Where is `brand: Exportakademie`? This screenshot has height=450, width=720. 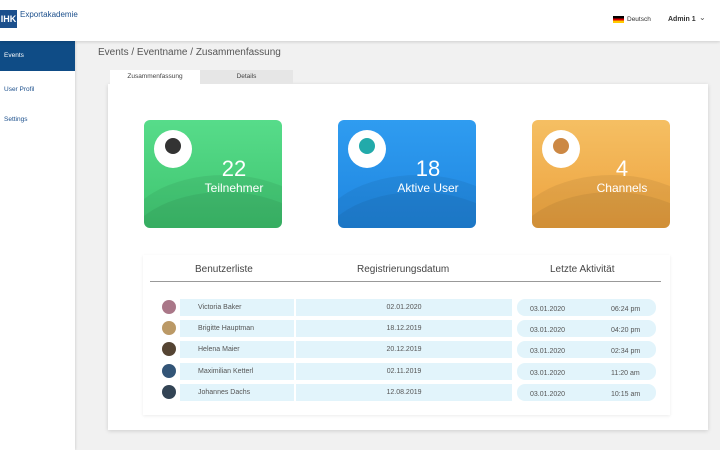 brand: Exportakademie is located at coordinates (49, 14).